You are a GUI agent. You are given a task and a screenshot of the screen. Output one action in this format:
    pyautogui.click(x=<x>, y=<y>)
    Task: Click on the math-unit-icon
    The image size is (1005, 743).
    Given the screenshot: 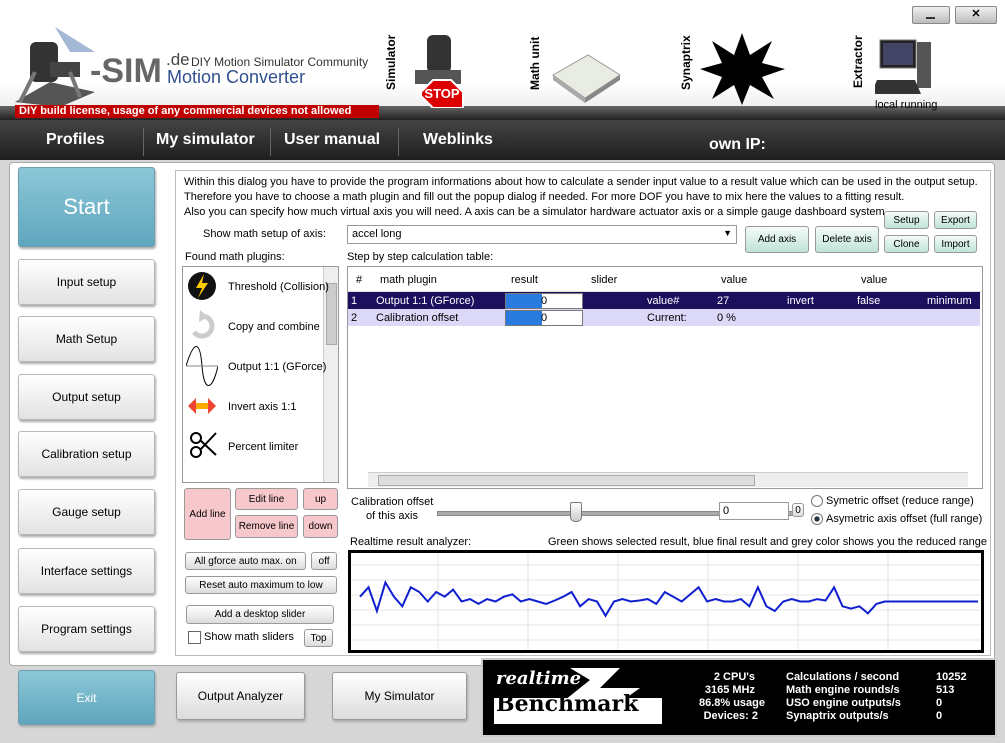 What is the action you would take?
    pyautogui.click(x=586, y=78)
    